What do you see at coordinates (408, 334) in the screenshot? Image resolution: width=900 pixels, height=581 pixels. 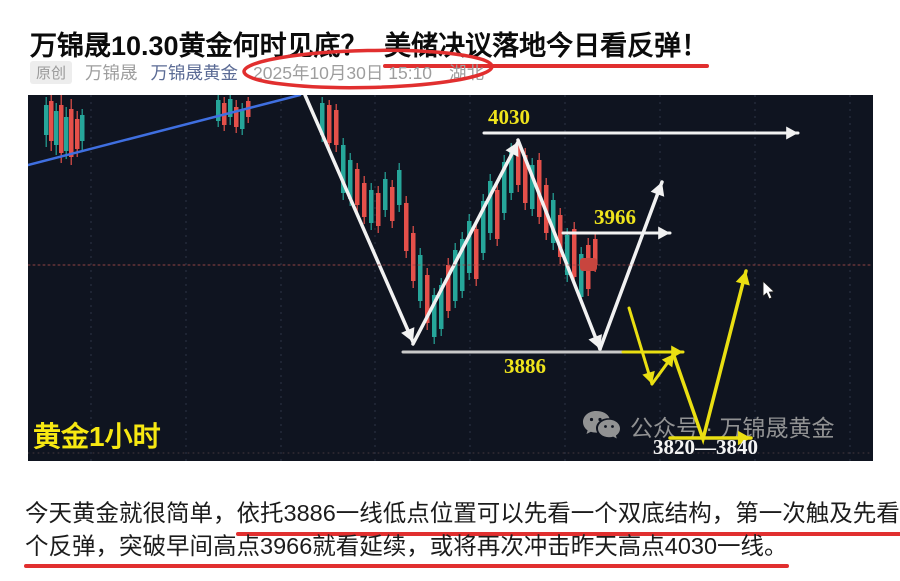 I see `pattern-w-leg1-arrowhead` at bounding box center [408, 334].